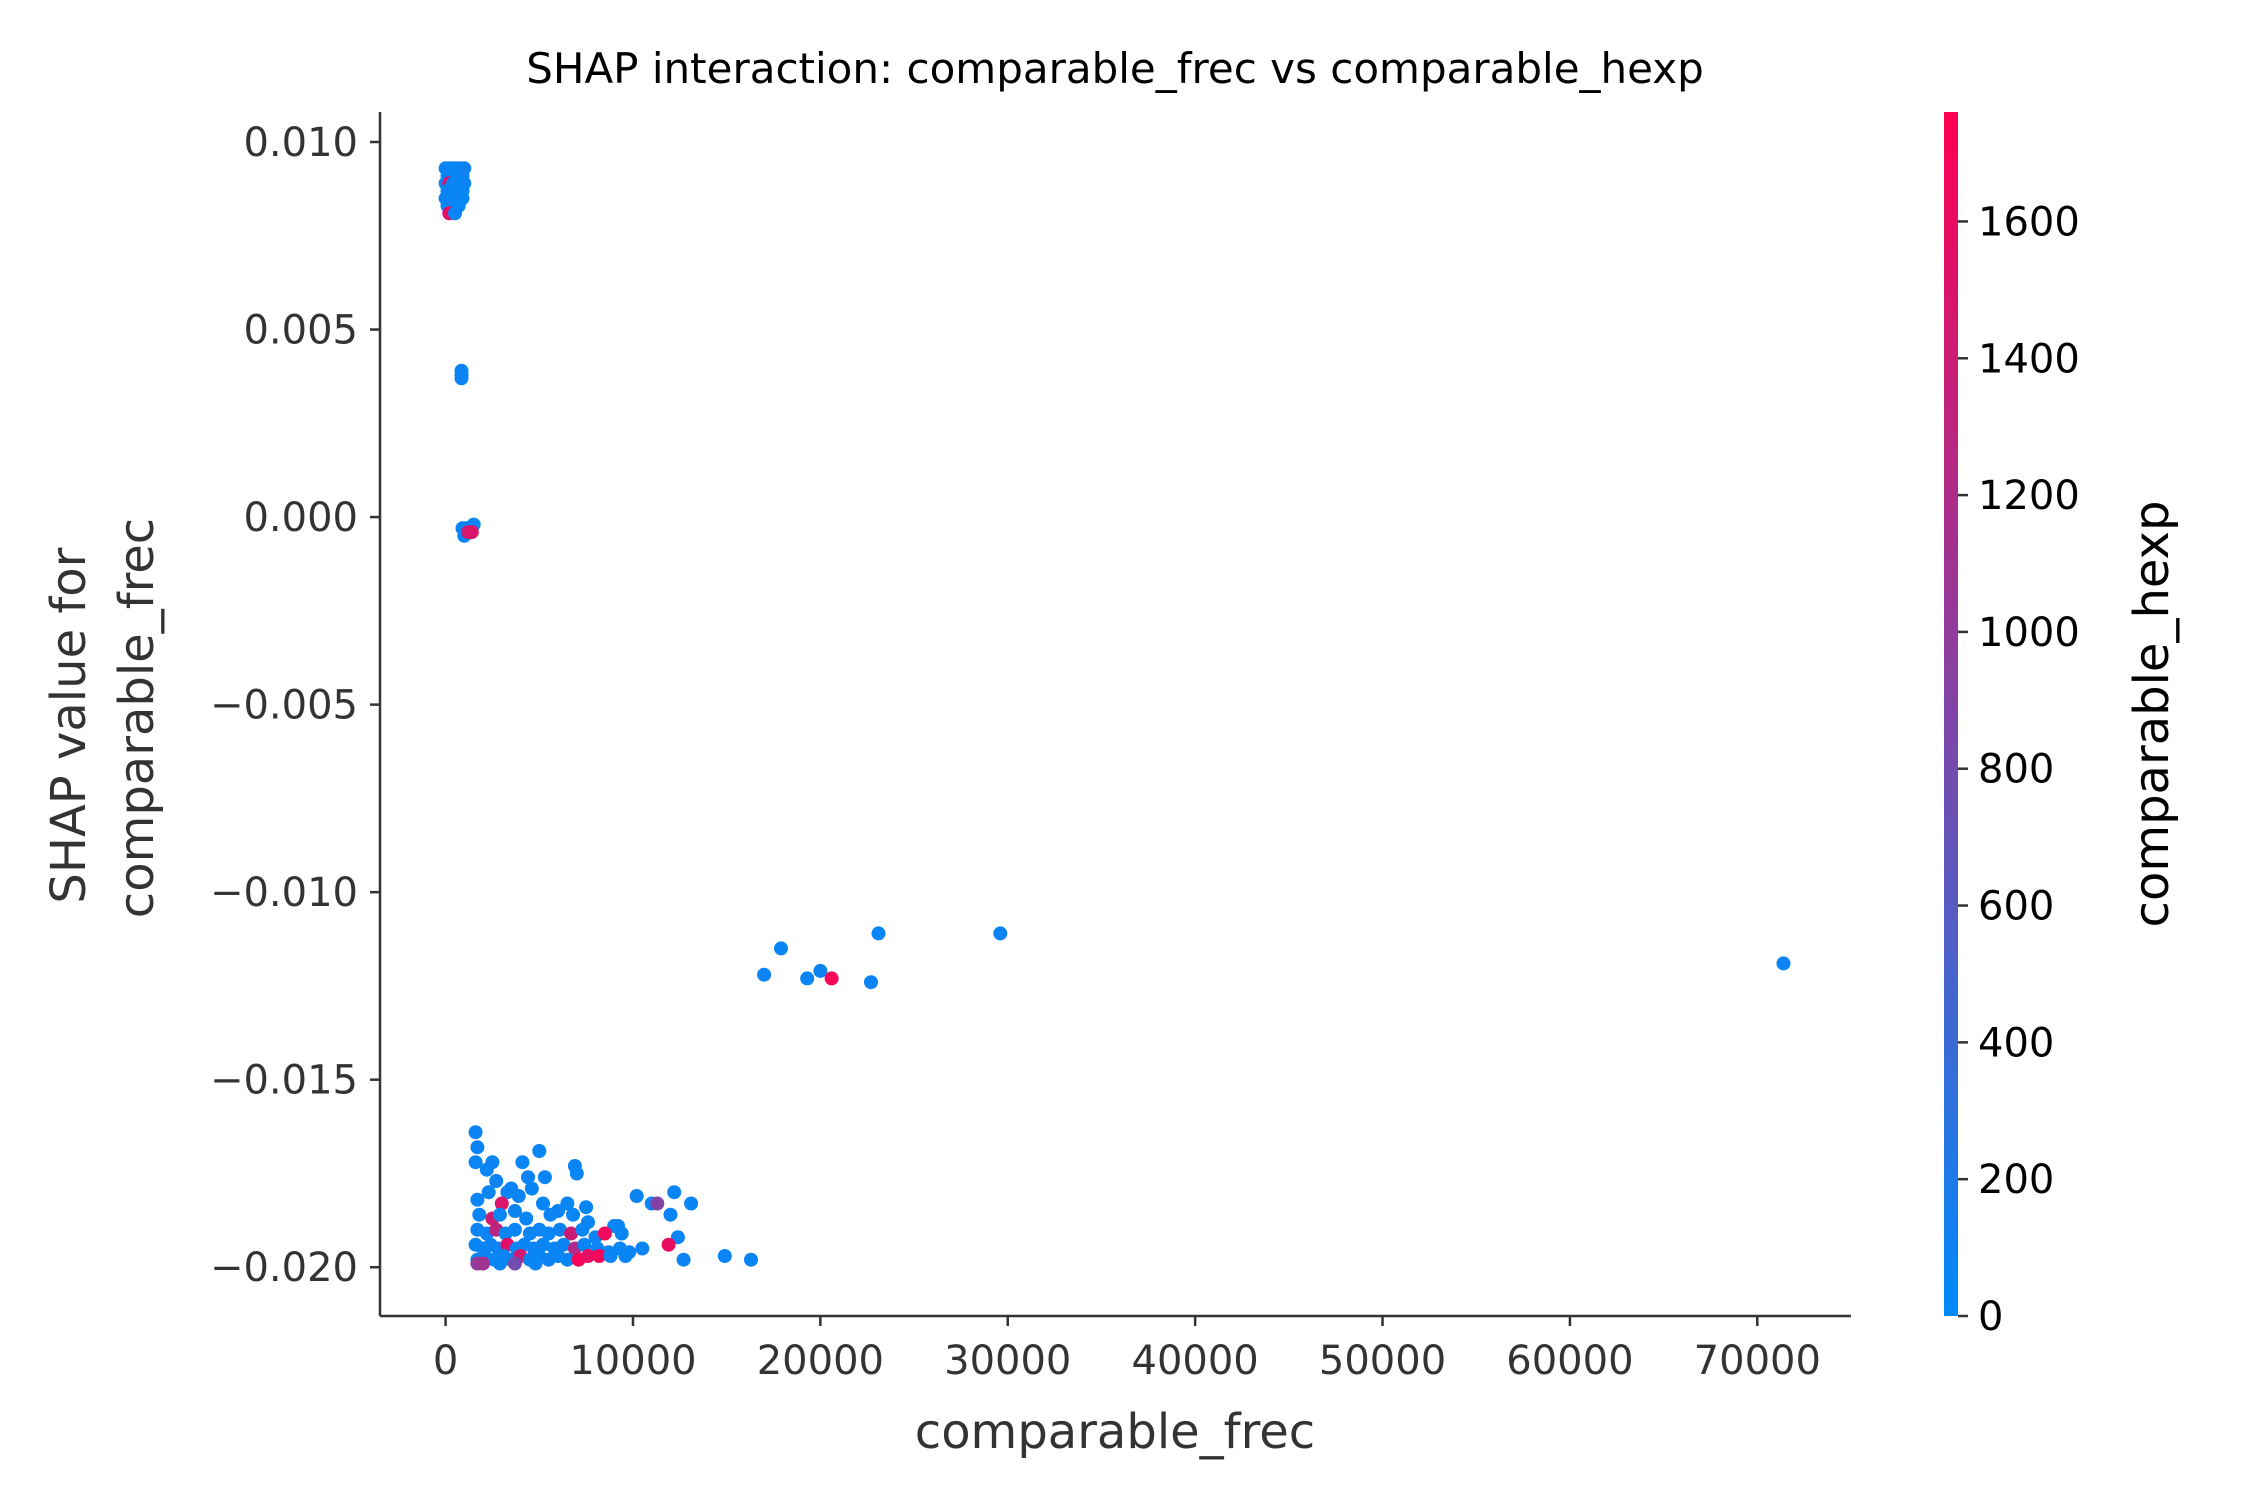  Describe the element at coordinates (2029, 496) in the screenshot. I see `colorbar-tick-label: 1200` at that location.